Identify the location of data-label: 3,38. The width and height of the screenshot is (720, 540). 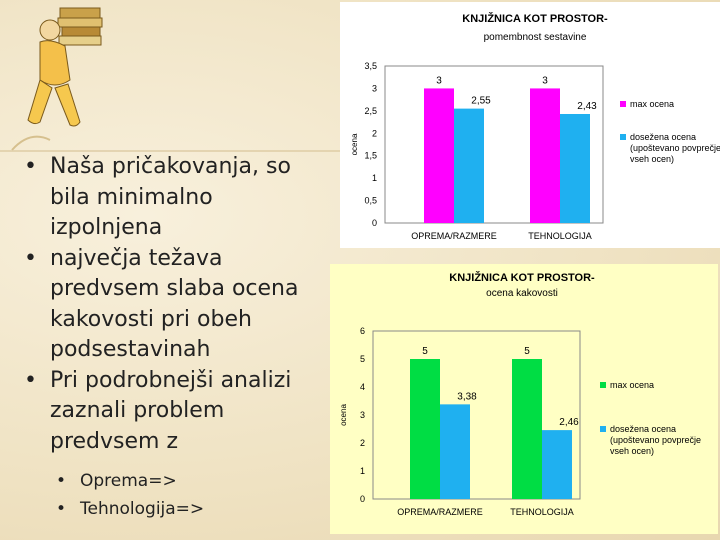
(467, 396).